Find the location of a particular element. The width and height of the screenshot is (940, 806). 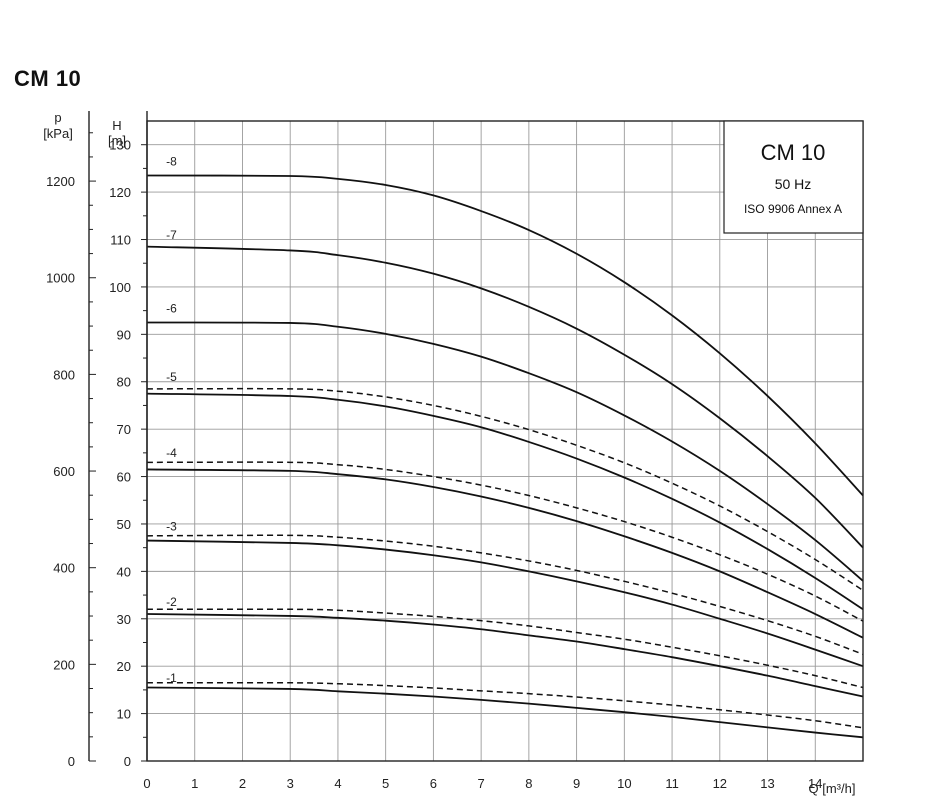

legend-box is located at coordinates (793, 177).